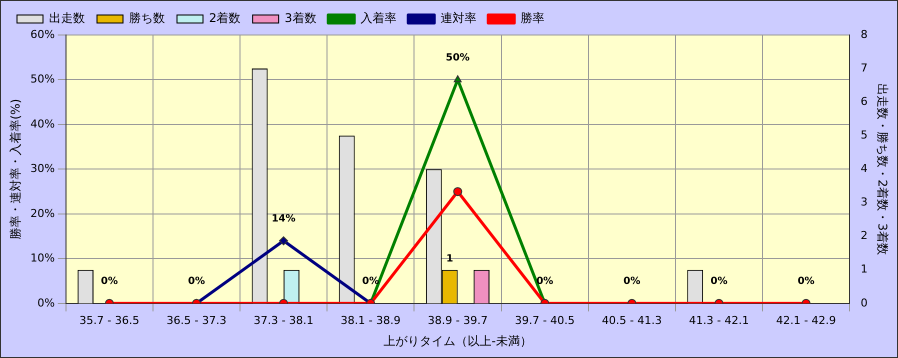 This screenshot has width=898, height=358. What do you see at coordinates (864, 101) in the screenshot?
I see `y2-tick-label: 6` at bounding box center [864, 101].